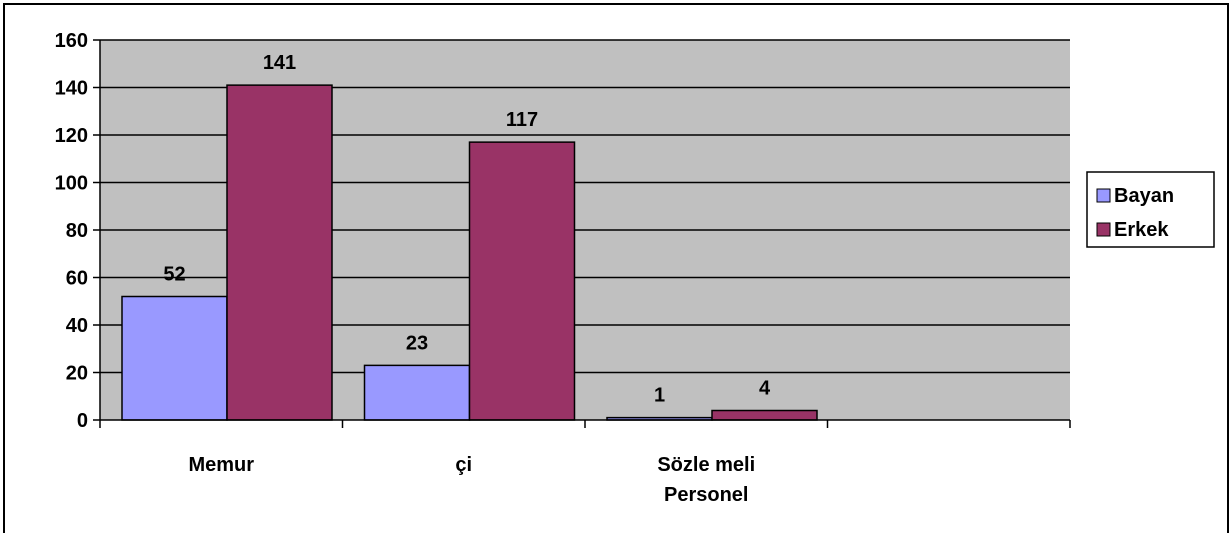 The height and width of the screenshot is (533, 1231). What do you see at coordinates (221, 465) in the screenshot?
I see `x-category-label: Memur` at bounding box center [221, 465].